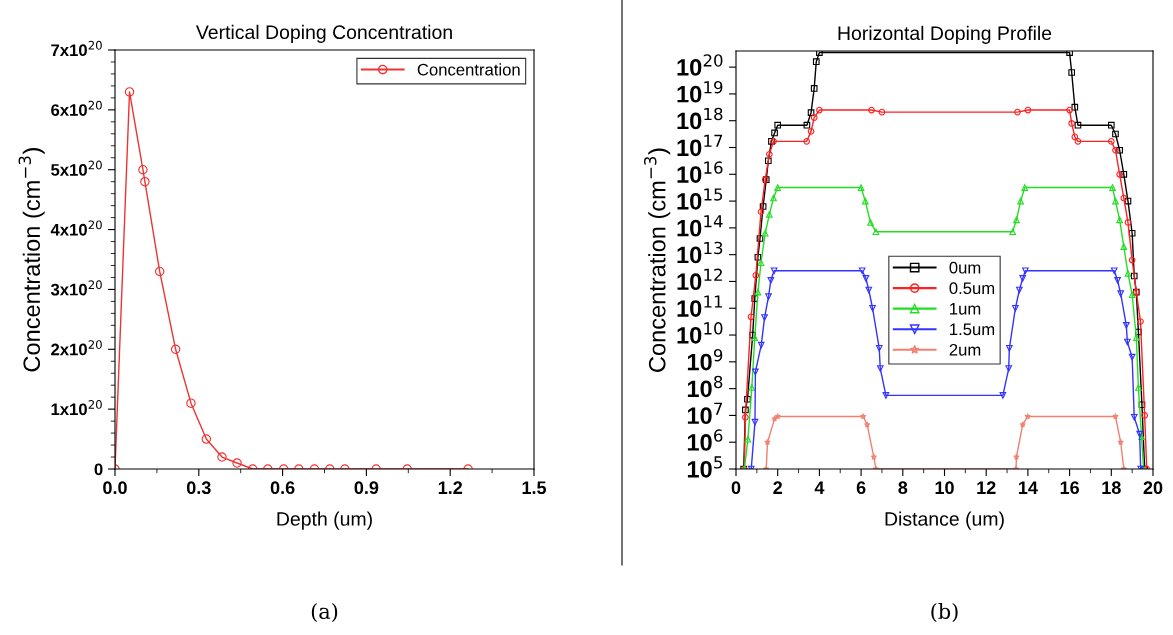 The height and width of the screenshot is (635, 1173). Describe the element at coordinates (705, 386) in the screenshot. I see `y-tick-label: 10$^{8}$` at that location.